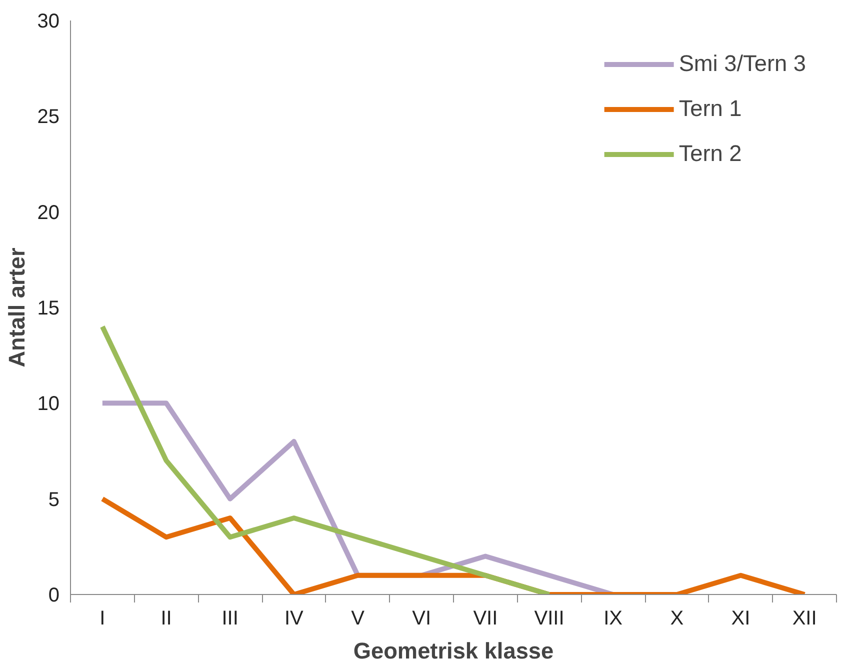 The width and height of the screenshot is (856, 666). Describe the element at coordinates (710, 153) in the screenshot. I see `legend-label: Tern 2` at that location.